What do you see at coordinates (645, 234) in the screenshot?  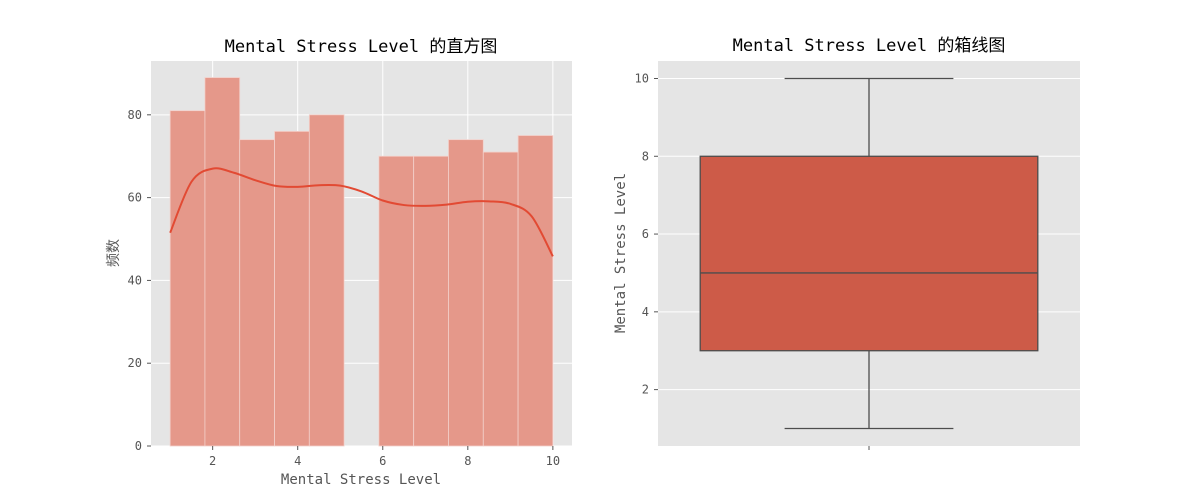 I see `y-tick-label: 6` at bounding box center [645, 234].